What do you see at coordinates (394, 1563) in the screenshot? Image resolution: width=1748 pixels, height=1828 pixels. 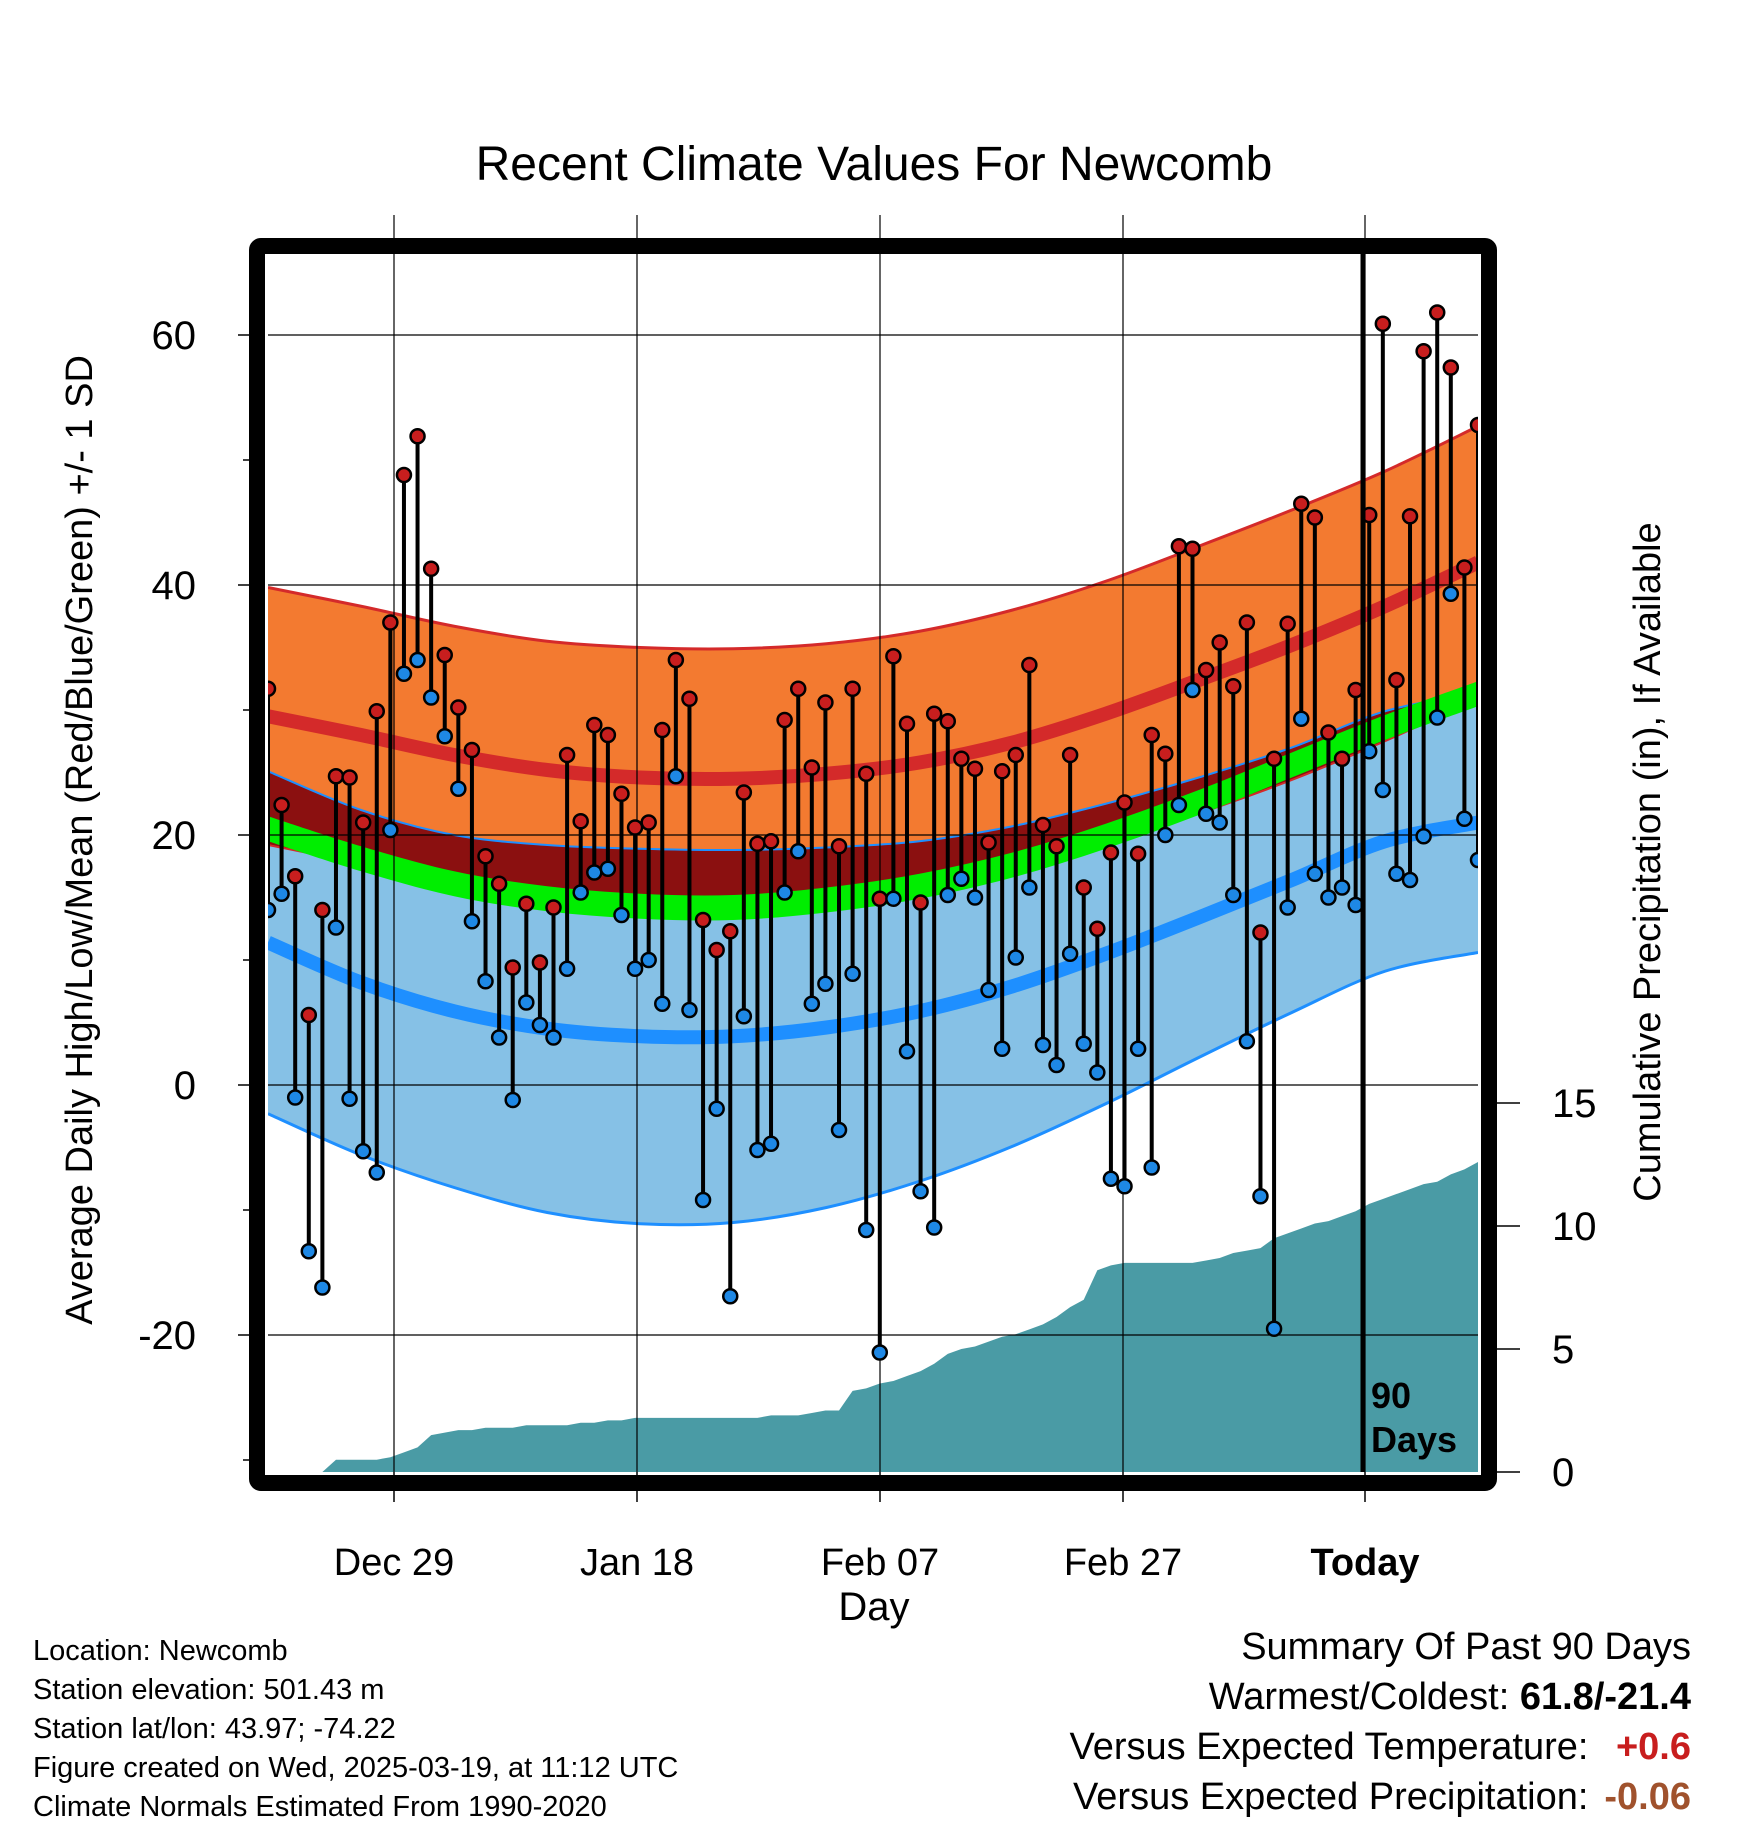 I see `x-tick-label: Dec 29` at bounding box center [394, 1563].